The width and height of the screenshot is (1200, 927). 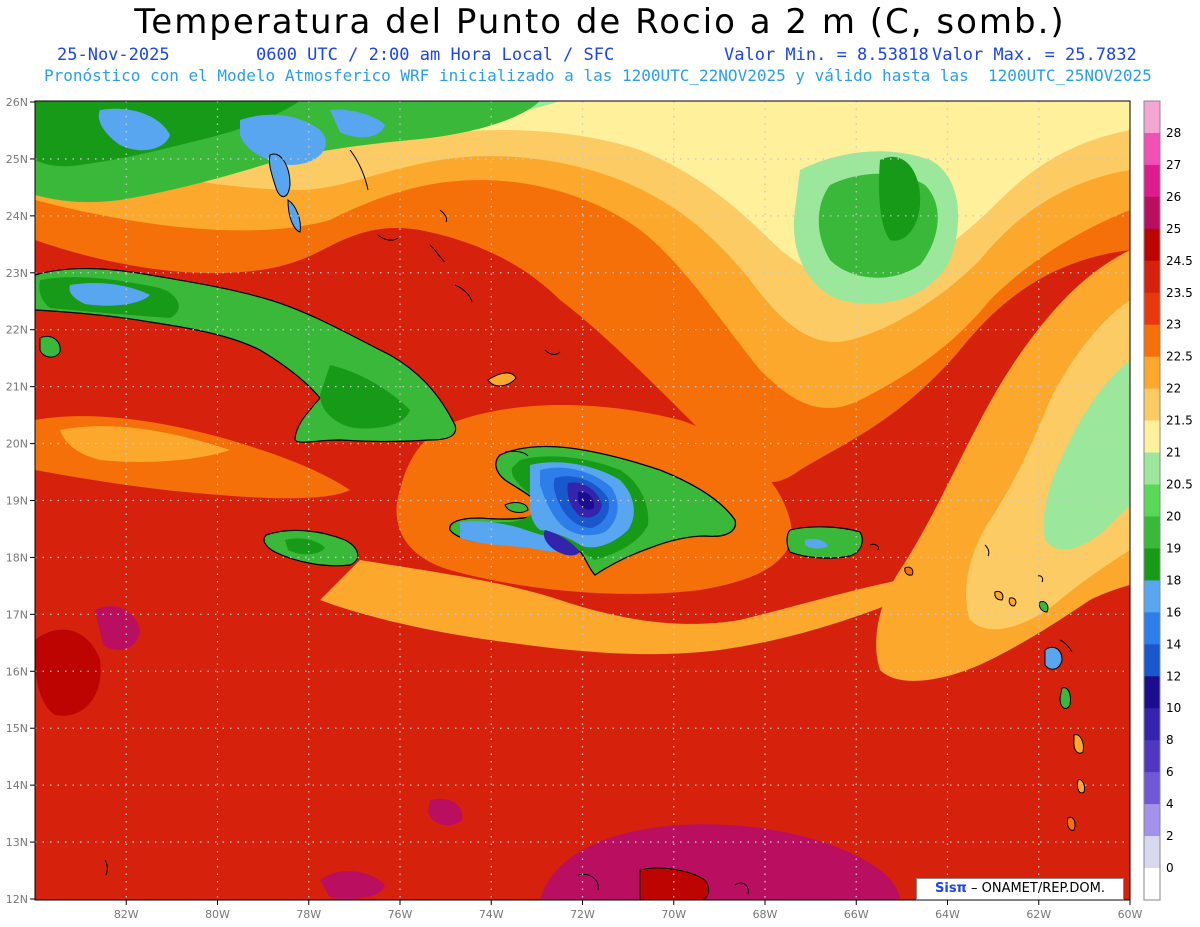 What do you see at coordinates (1173, 453) in the screenshot?
I see `legend-label: 21` at bounding box center [1173, 453].